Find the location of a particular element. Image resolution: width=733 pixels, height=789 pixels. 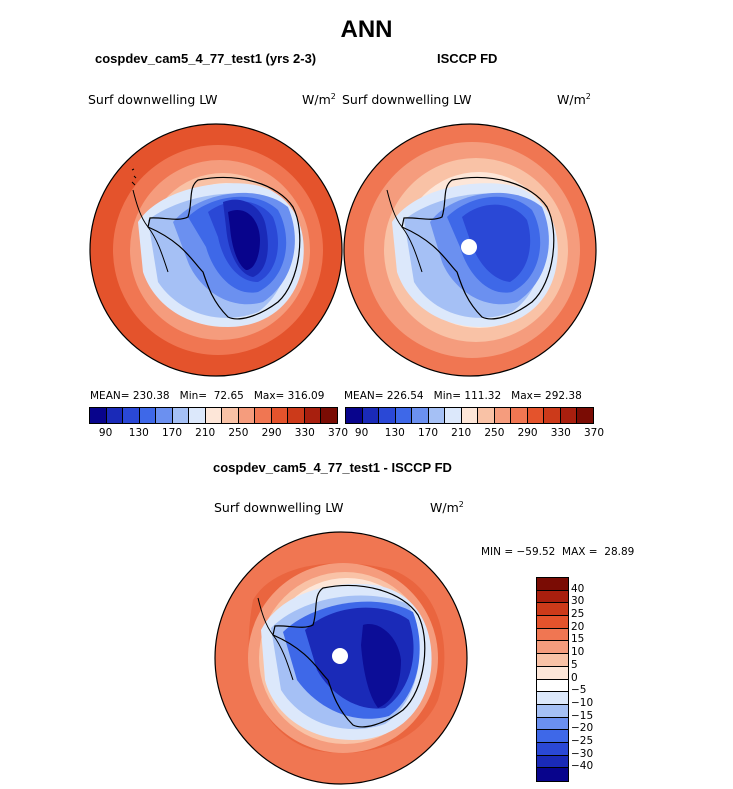

obs-colorbar is located at coordinates (469, 415).